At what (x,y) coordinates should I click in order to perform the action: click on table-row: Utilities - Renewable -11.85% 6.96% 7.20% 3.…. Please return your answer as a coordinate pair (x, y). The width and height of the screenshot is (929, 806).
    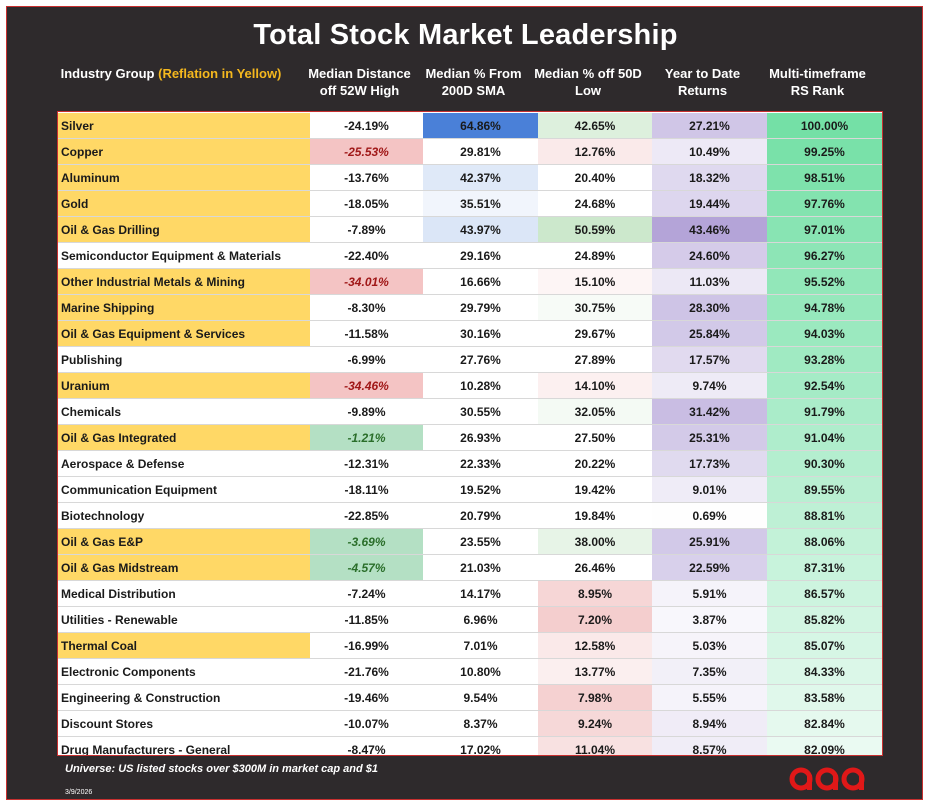
    Looking at the image, I should click on (470, 620).